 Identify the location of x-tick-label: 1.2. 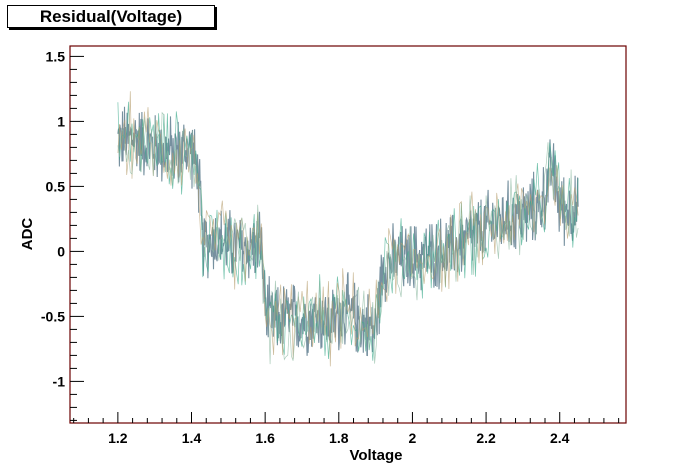
(118, 438).